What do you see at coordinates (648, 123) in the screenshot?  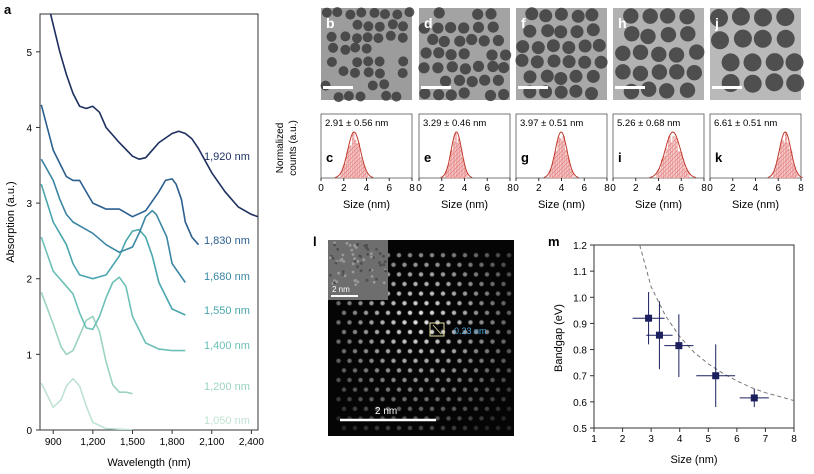 I see `histogram-stat: 5.26 ± 0.68 nm` at bounding box center [648, 123].